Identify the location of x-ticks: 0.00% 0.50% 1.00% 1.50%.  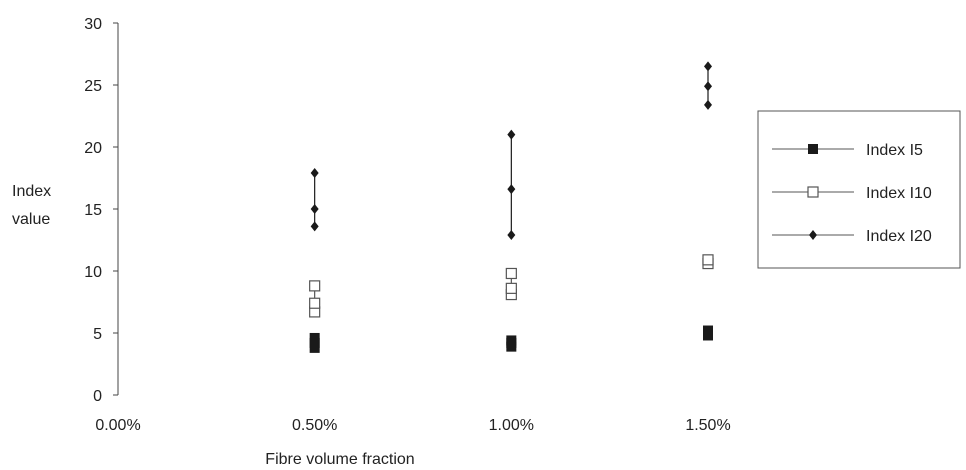
(412, 425).